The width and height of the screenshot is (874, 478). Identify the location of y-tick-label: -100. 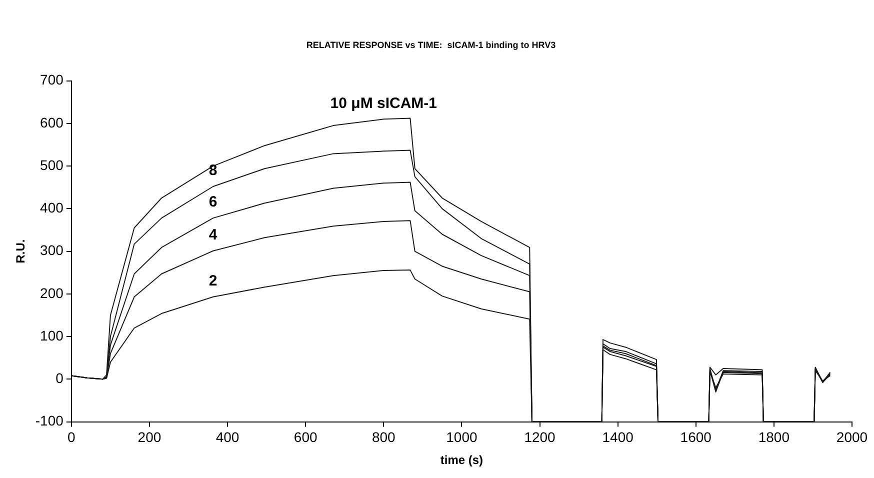
(49, 420).